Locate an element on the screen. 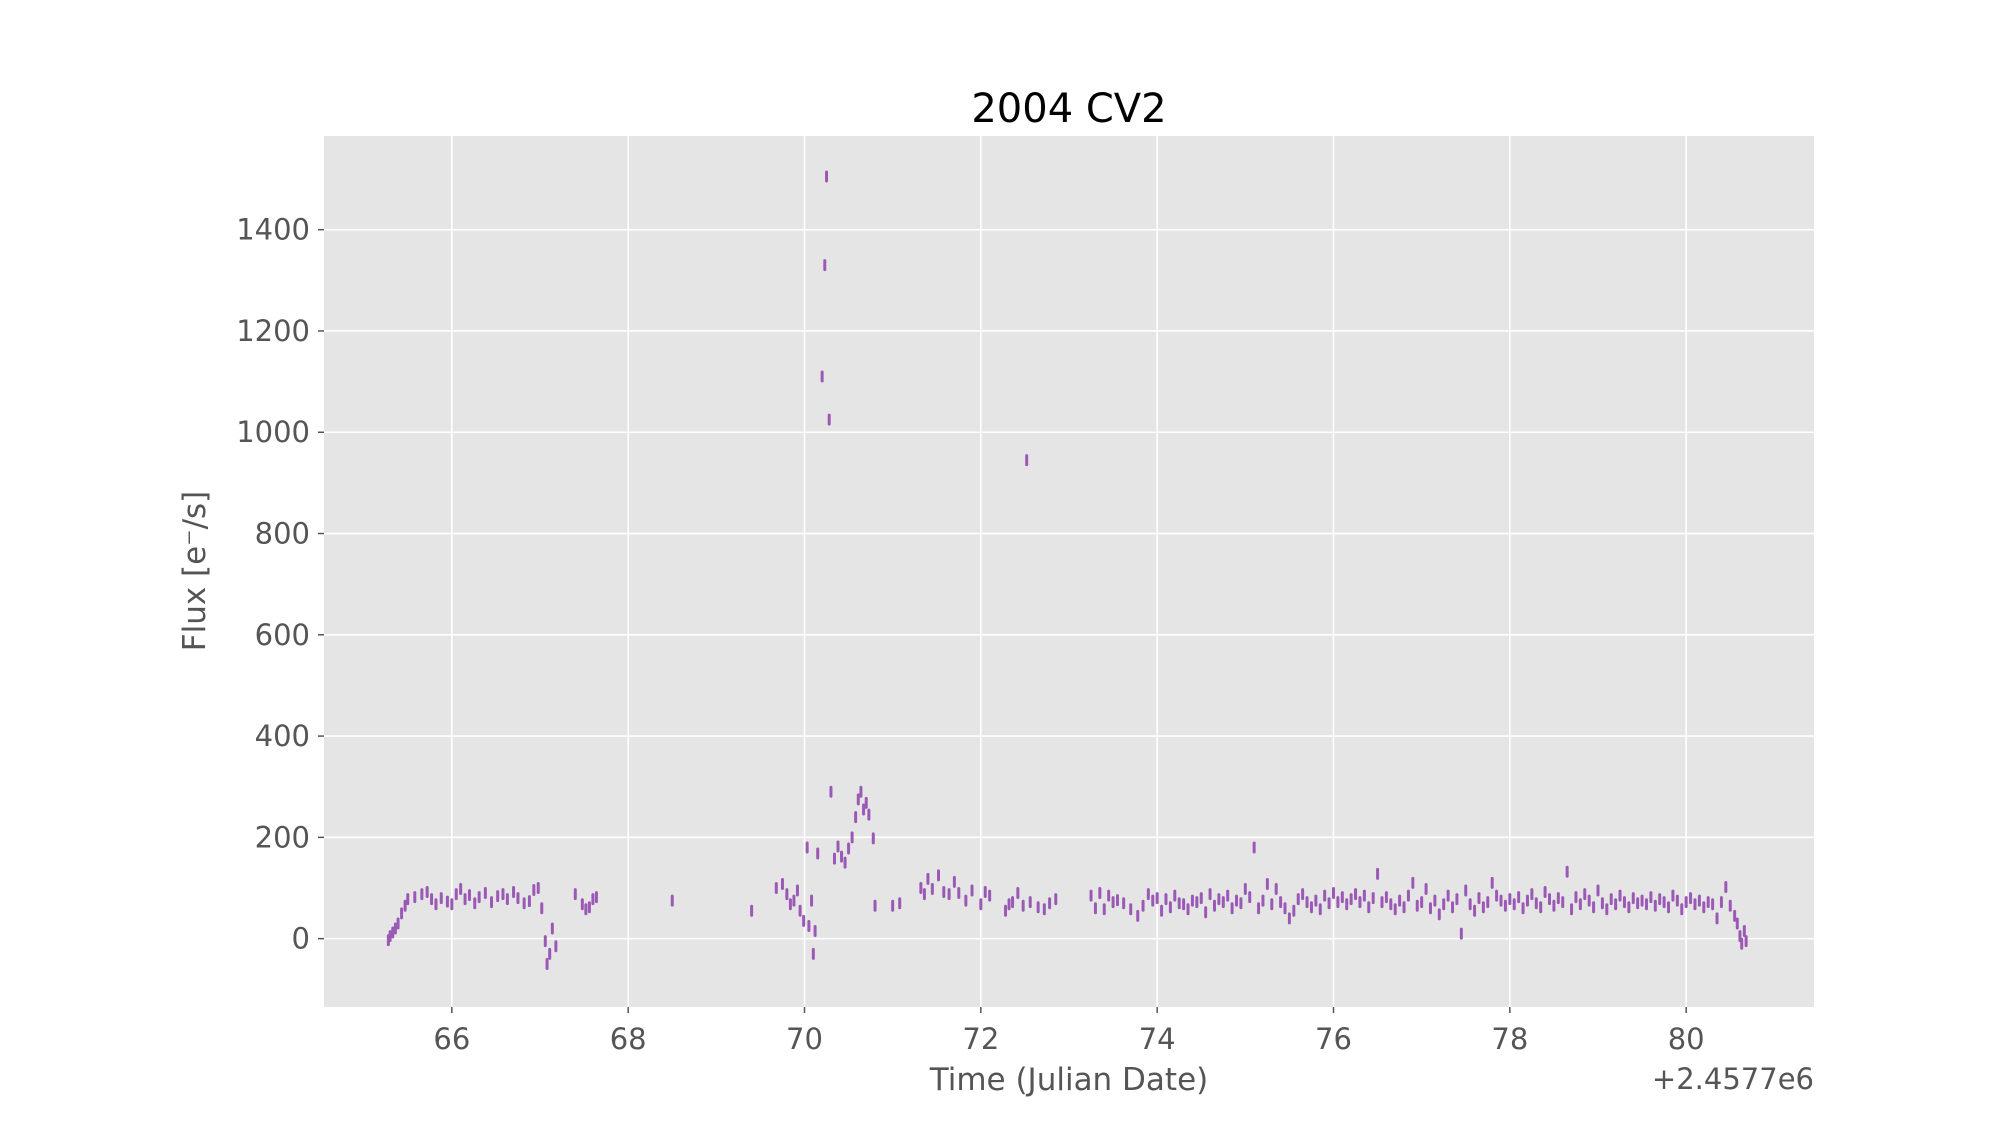  x-tick-label: 74 is located at coordinates (1157, 1039).